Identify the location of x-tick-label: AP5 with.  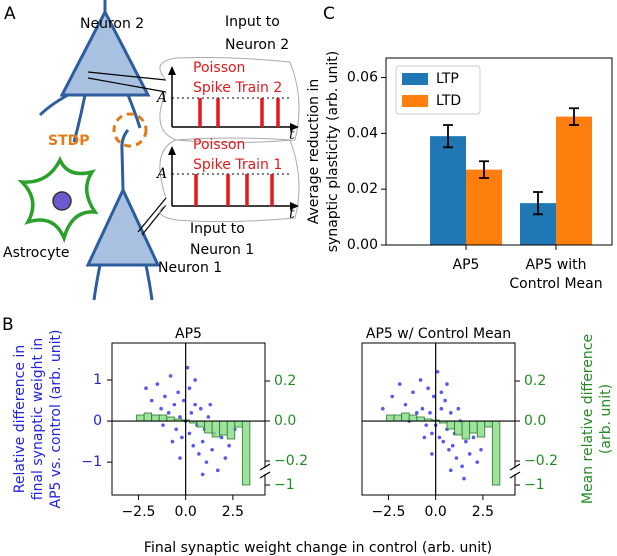
(555, 265).